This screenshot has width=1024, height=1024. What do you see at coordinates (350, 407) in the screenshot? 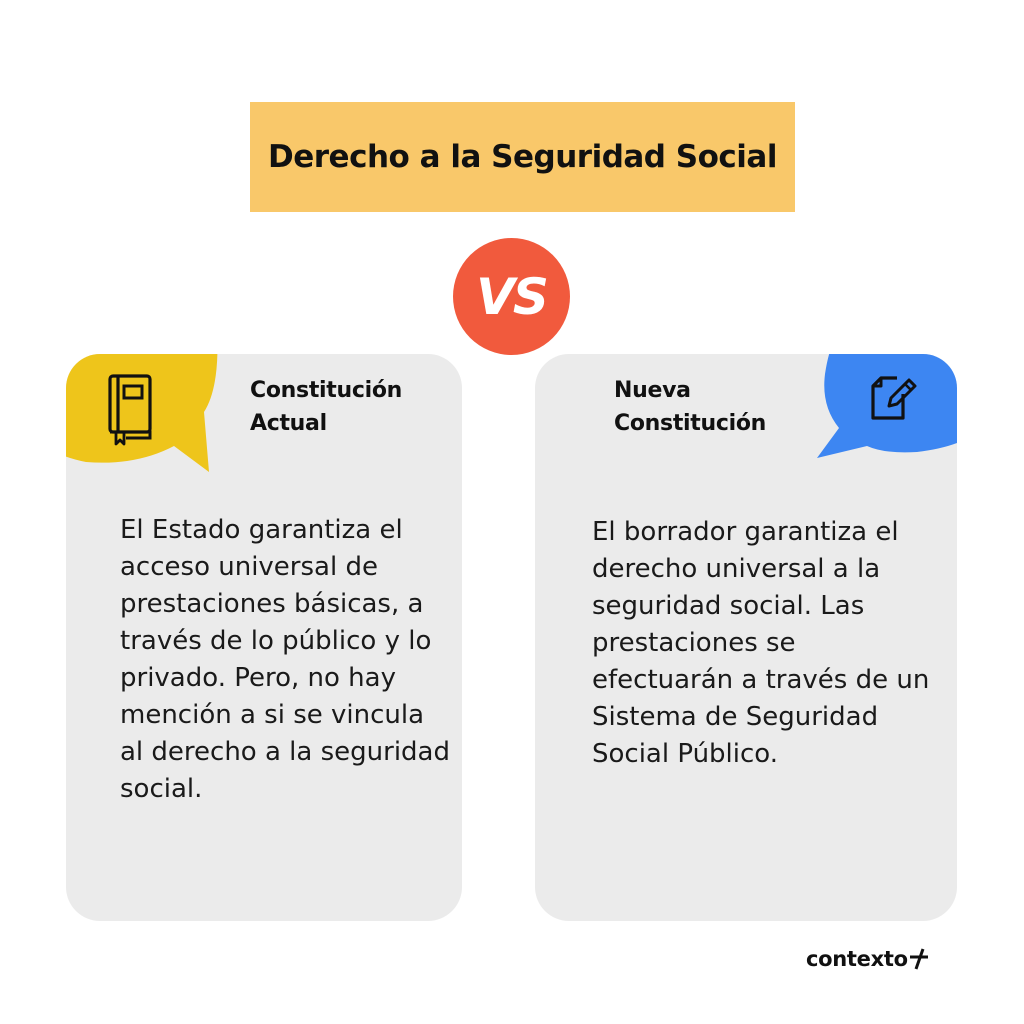
I see `card-title: Constitución Actual` at bounding box center [350, 407].